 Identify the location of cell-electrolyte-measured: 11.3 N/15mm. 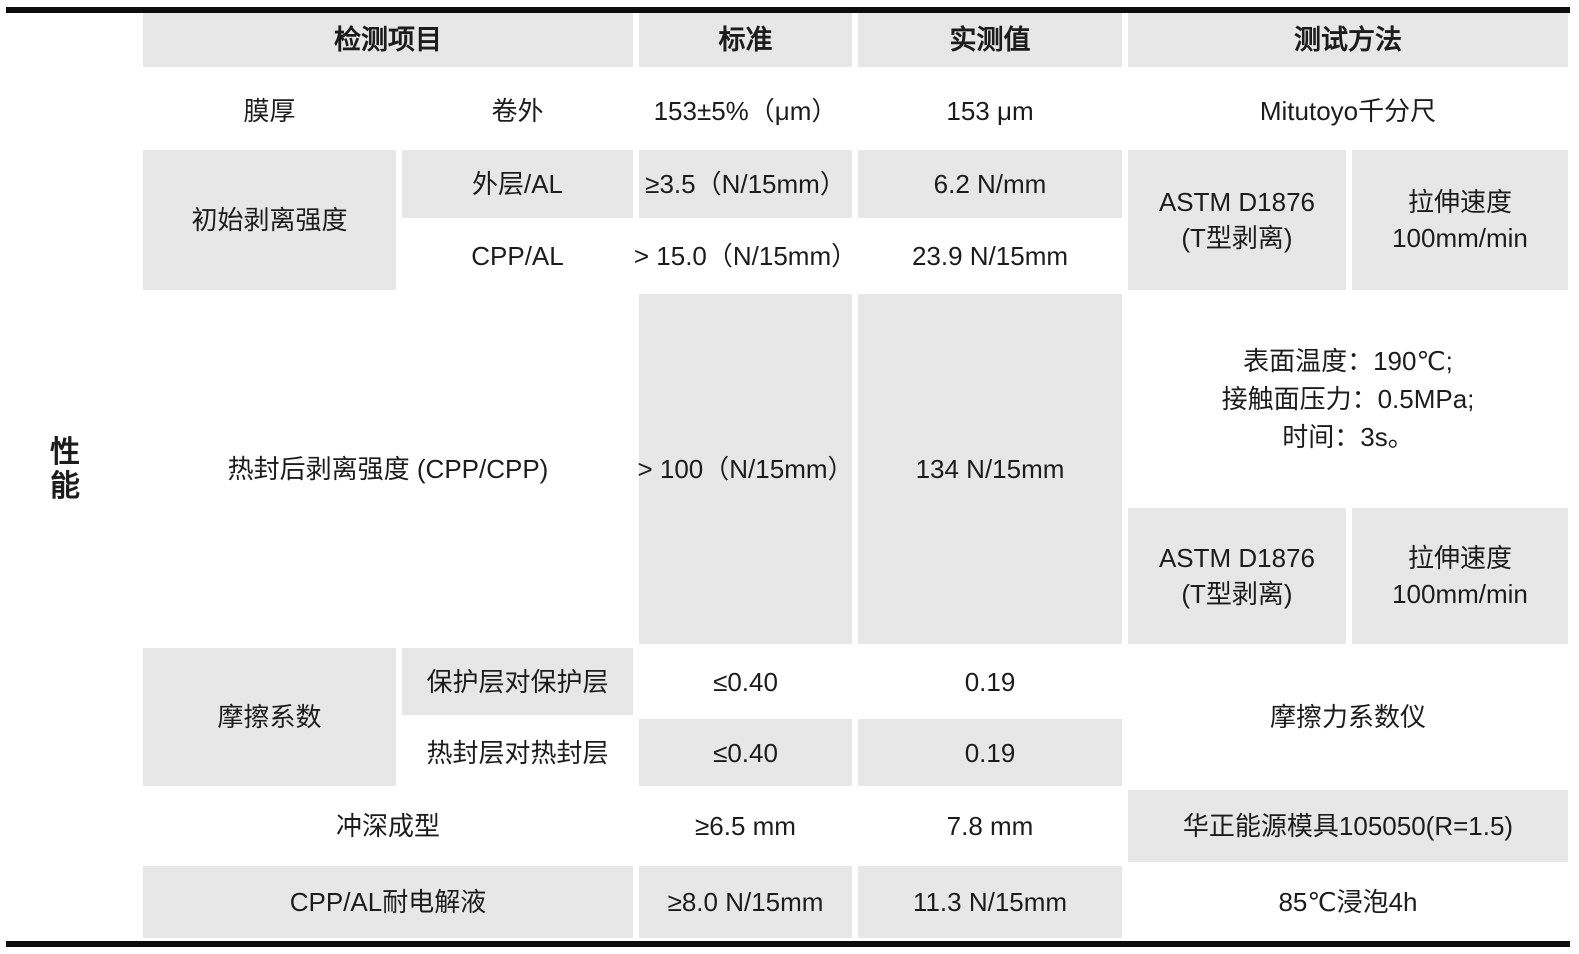
(990, 902).